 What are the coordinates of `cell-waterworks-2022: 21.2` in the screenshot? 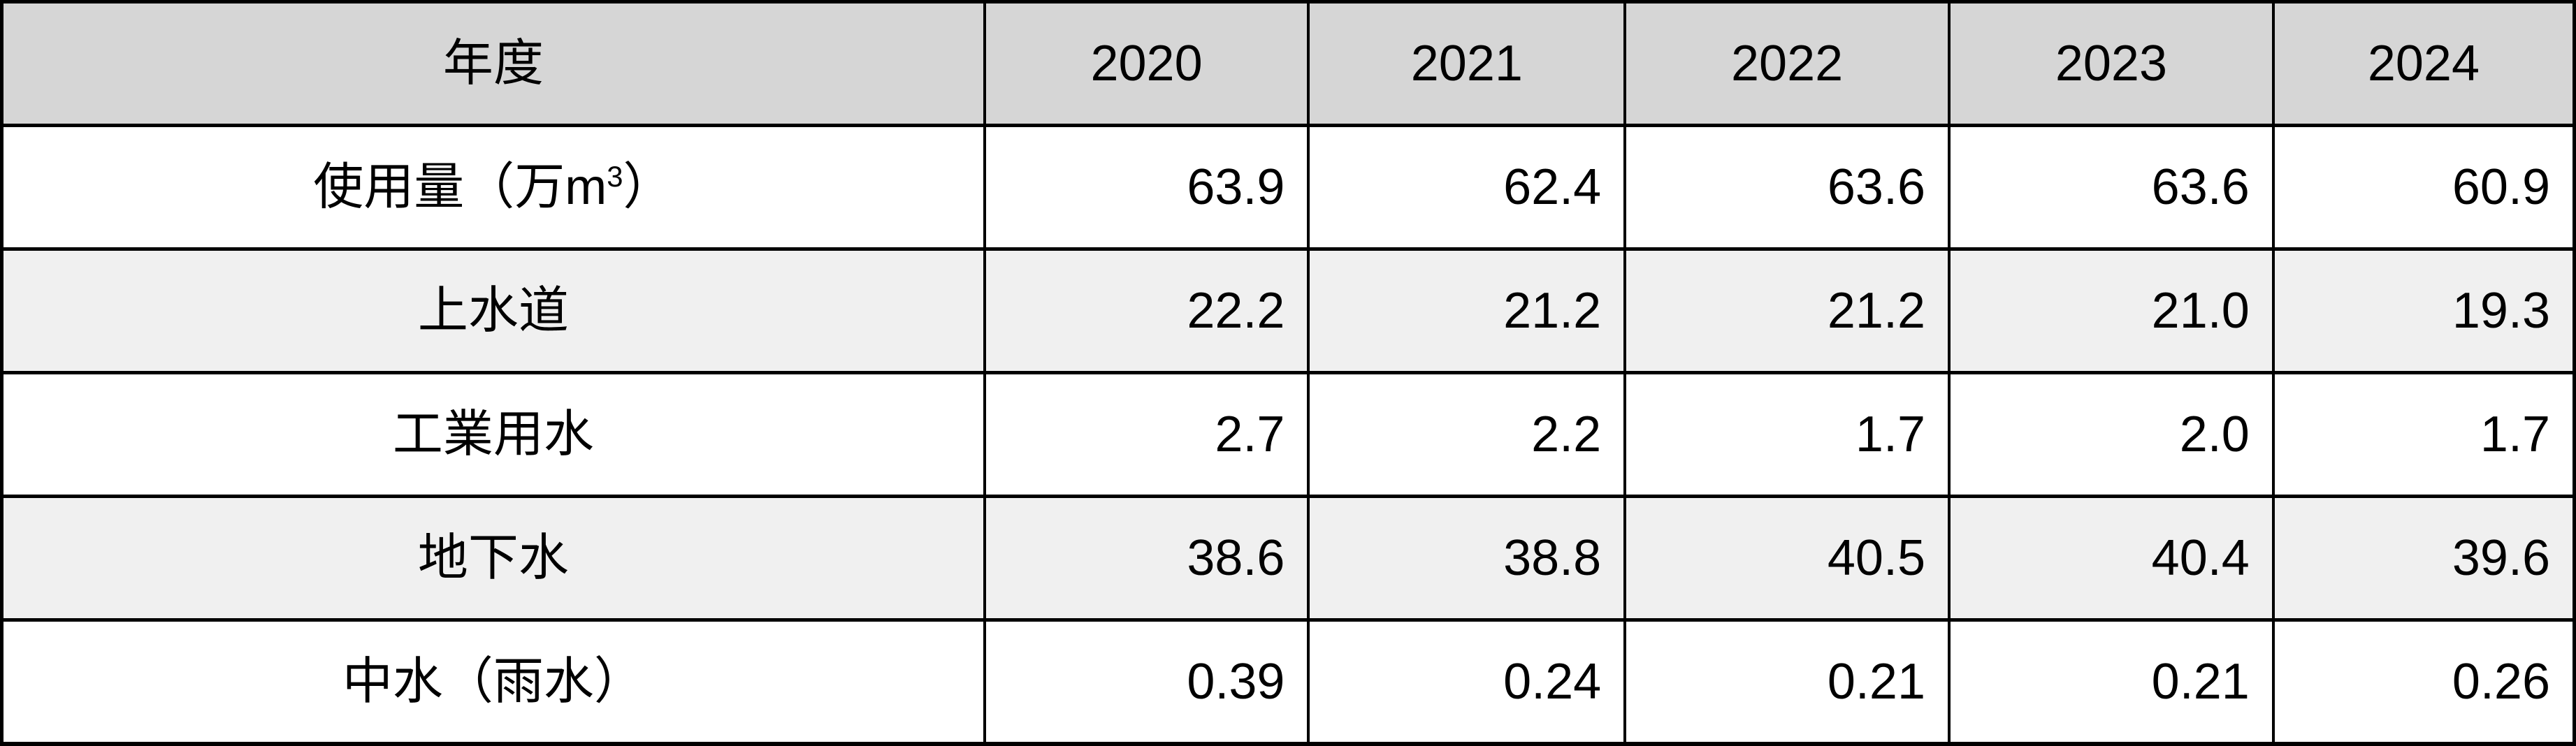 It's located at (1787, 310).